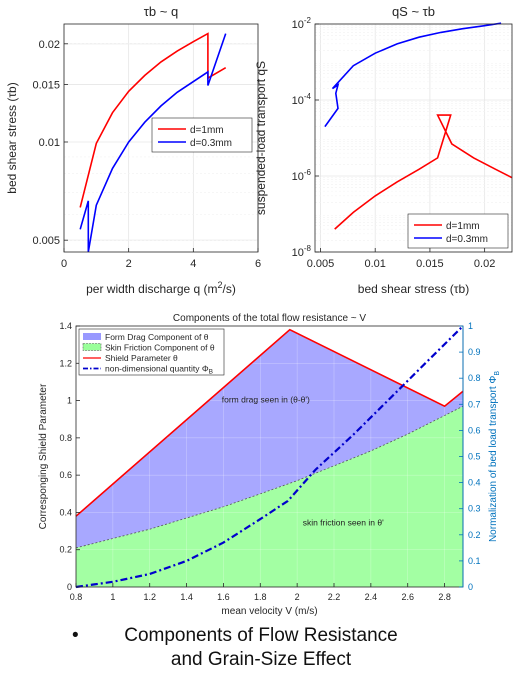  What do you see at coordinates (430, 264) in the screenshot?
I see `x-tick-label: 0.015` at bounding box center [430, 264].